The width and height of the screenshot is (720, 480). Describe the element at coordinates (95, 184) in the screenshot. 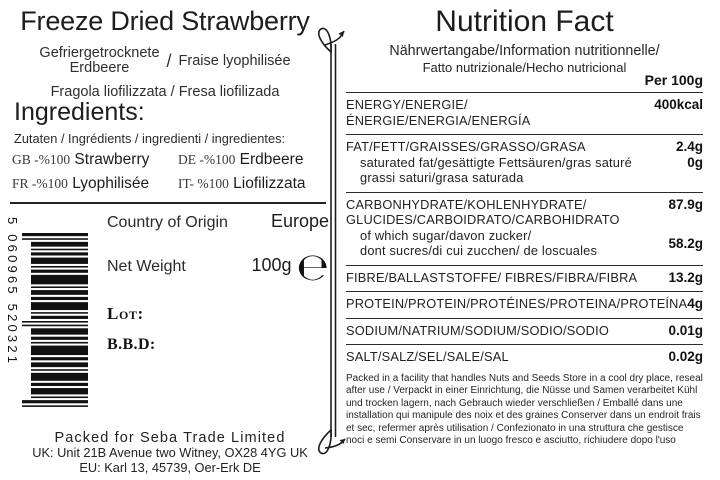

I see `ingredient-item: FR -%100 Lyophilisée` at that location.